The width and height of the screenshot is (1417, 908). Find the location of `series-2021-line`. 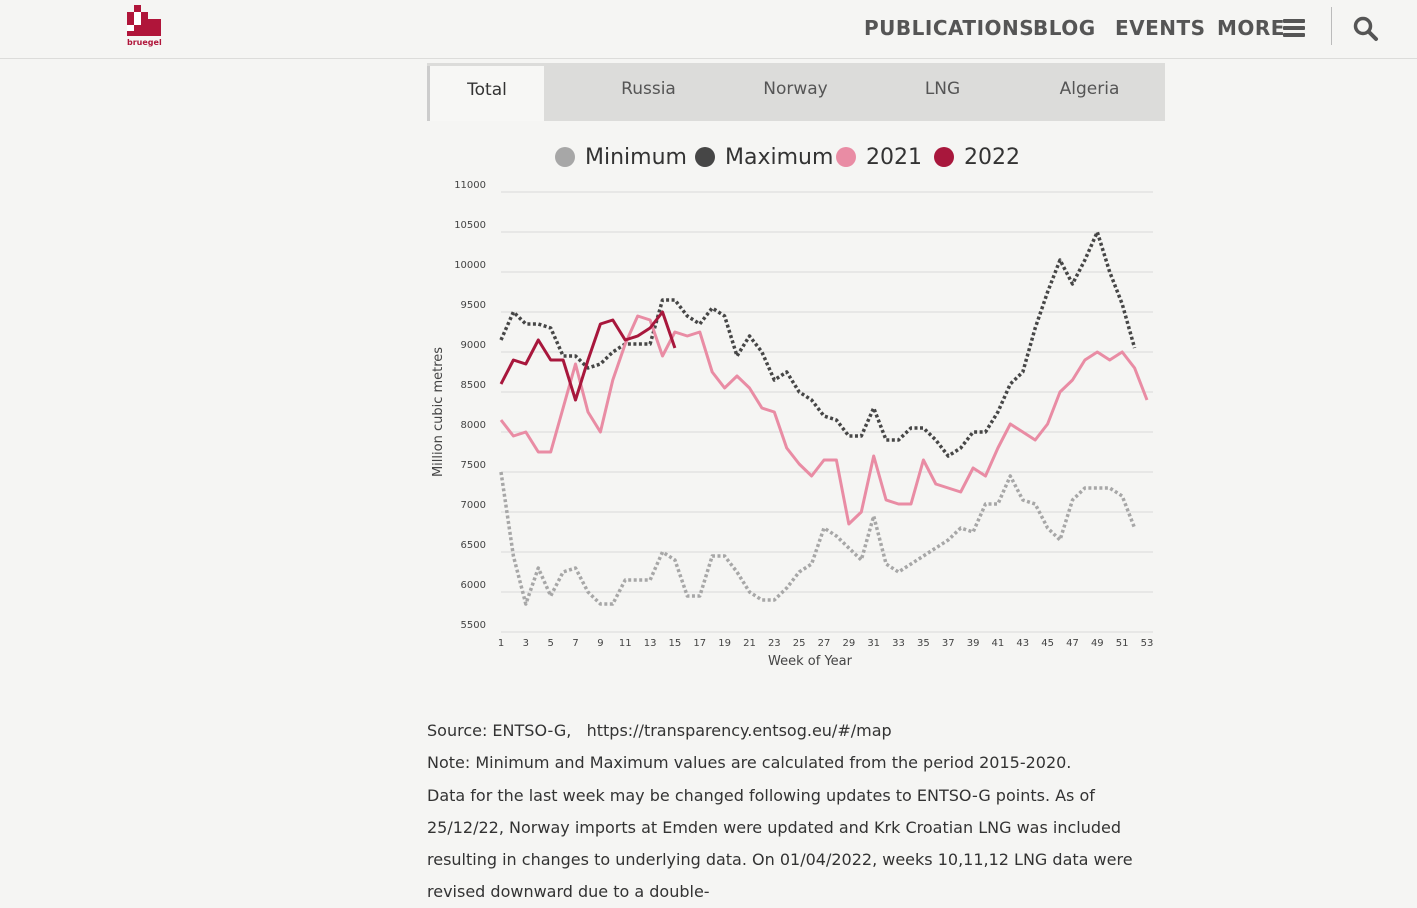

series-2021-line is located at coordinates (824, 420).